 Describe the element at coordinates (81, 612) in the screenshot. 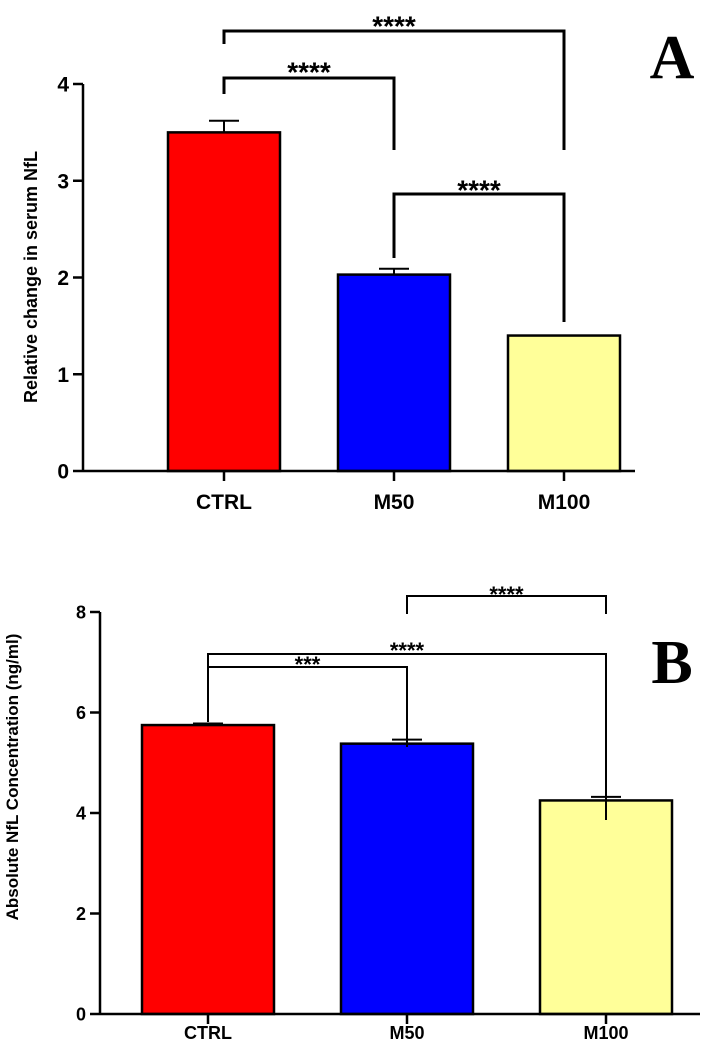

I see `y-tick-label: 8` at that location.